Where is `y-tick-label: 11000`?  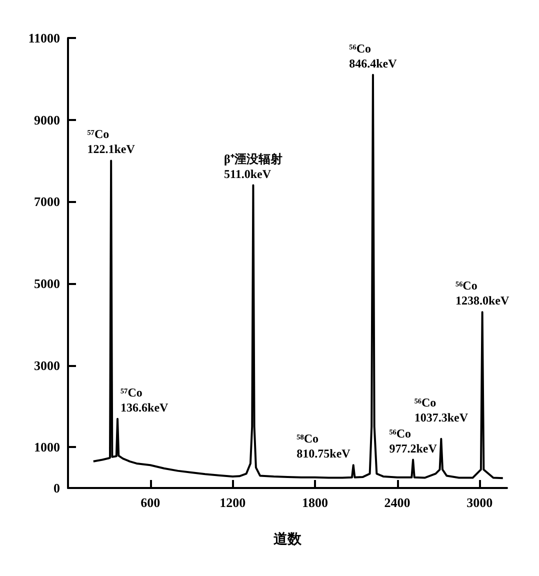 y-tick-label: 11000 is located at coordinates (44, 38).